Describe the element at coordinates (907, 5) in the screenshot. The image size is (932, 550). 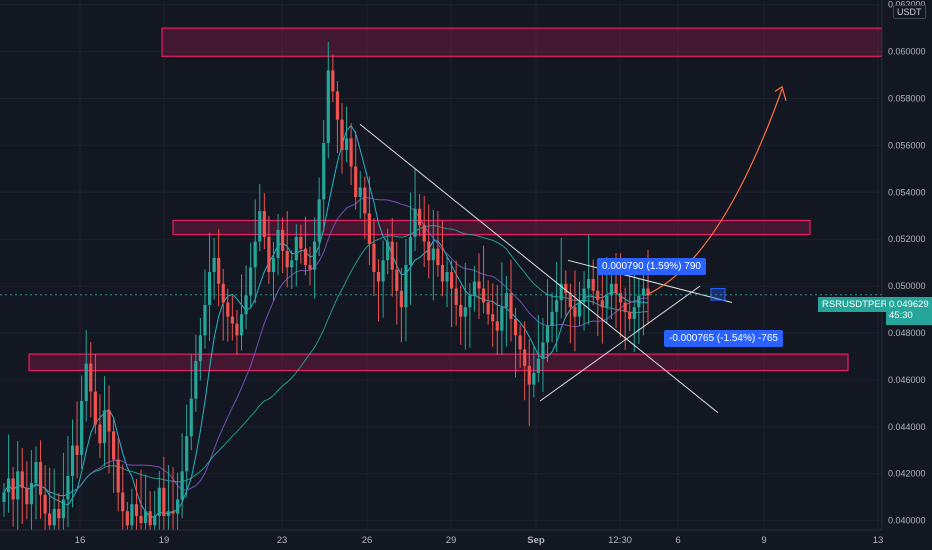
I see `price-tick-label: 0.062000` at that location.